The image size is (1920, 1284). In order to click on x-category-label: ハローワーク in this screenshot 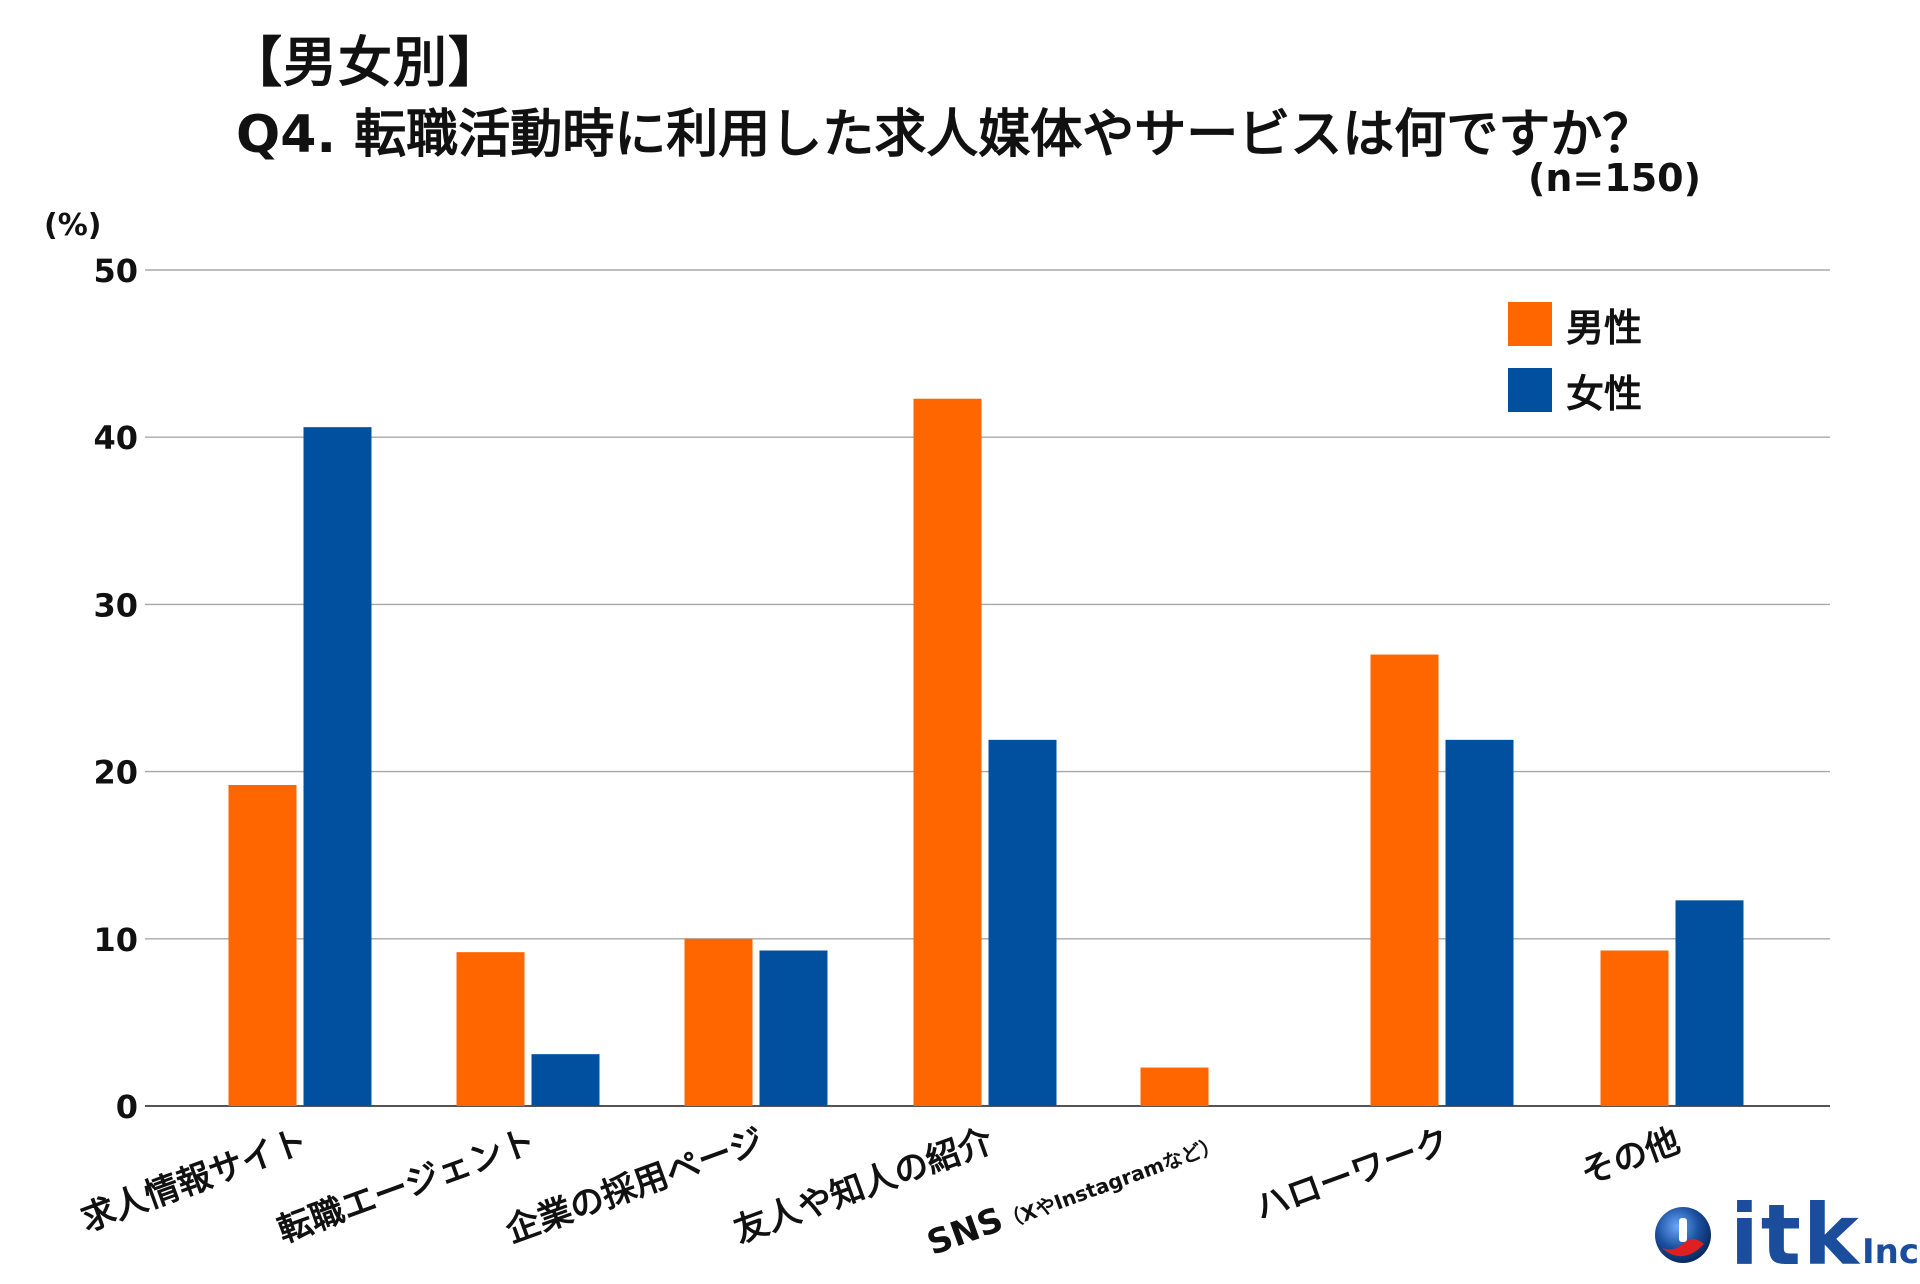, I will do `click(1352, 1174)`.